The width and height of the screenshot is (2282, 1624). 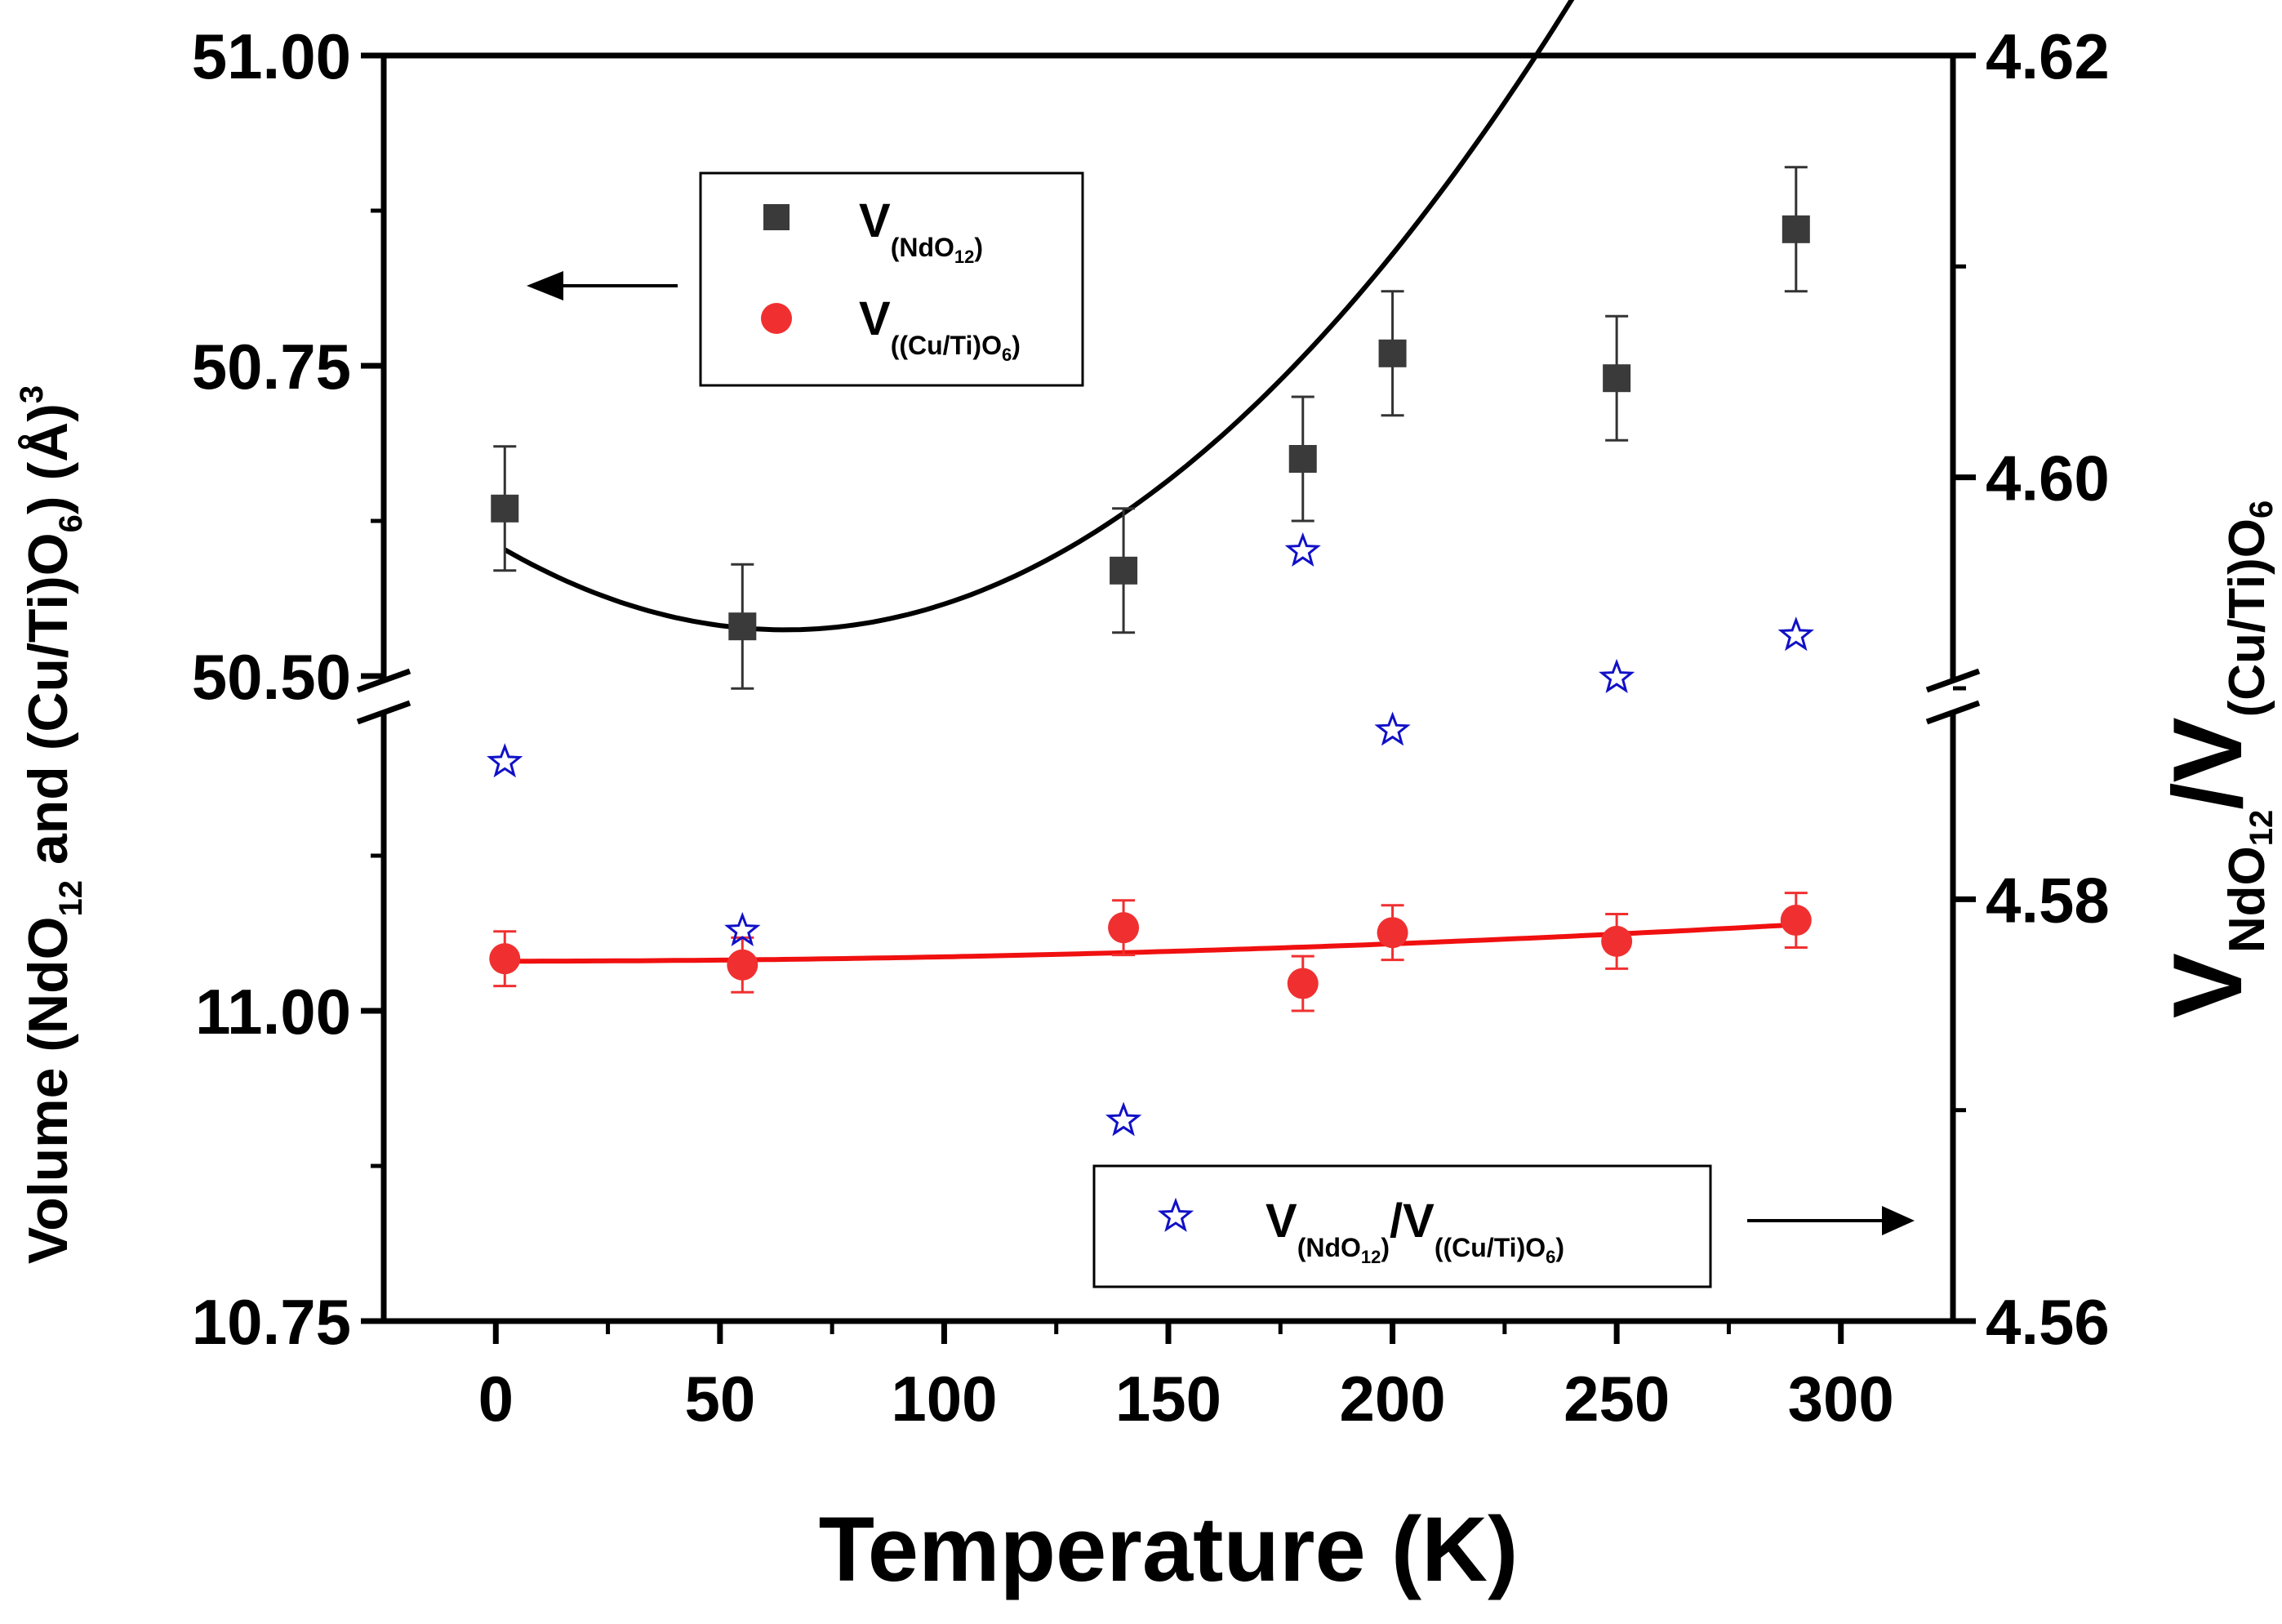 I want to click on legend-row2-v: V, so click(x=875, y=318).